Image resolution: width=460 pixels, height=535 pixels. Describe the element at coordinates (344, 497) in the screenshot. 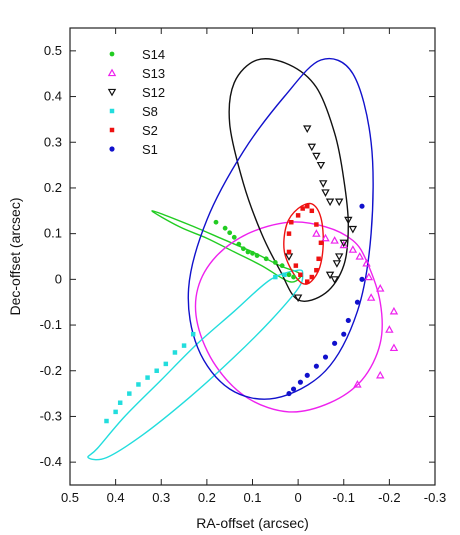

I see `x-tick-label: -0.1` at that location.